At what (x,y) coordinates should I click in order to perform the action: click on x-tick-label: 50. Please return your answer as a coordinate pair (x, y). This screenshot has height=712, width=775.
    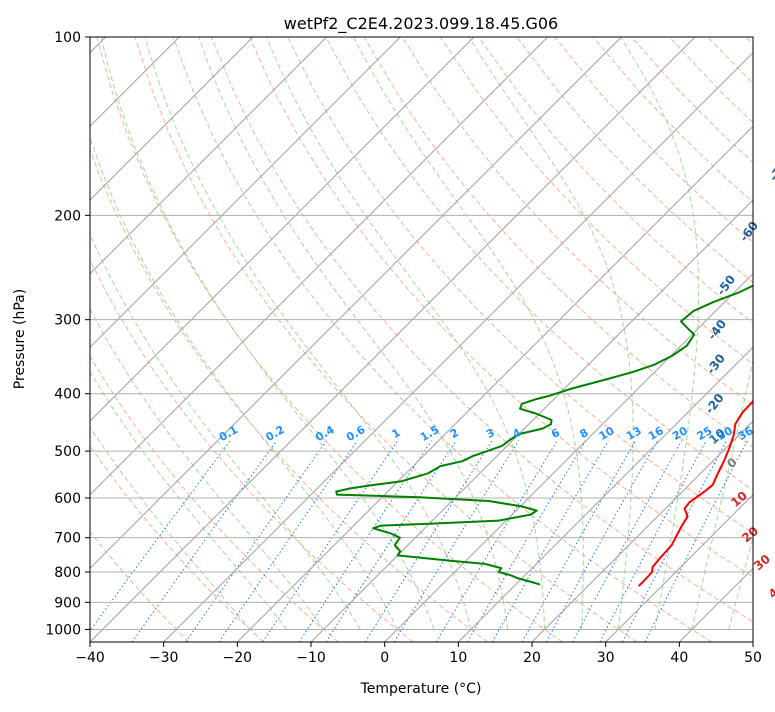
    Looking at the image, I should click on (753, 658).